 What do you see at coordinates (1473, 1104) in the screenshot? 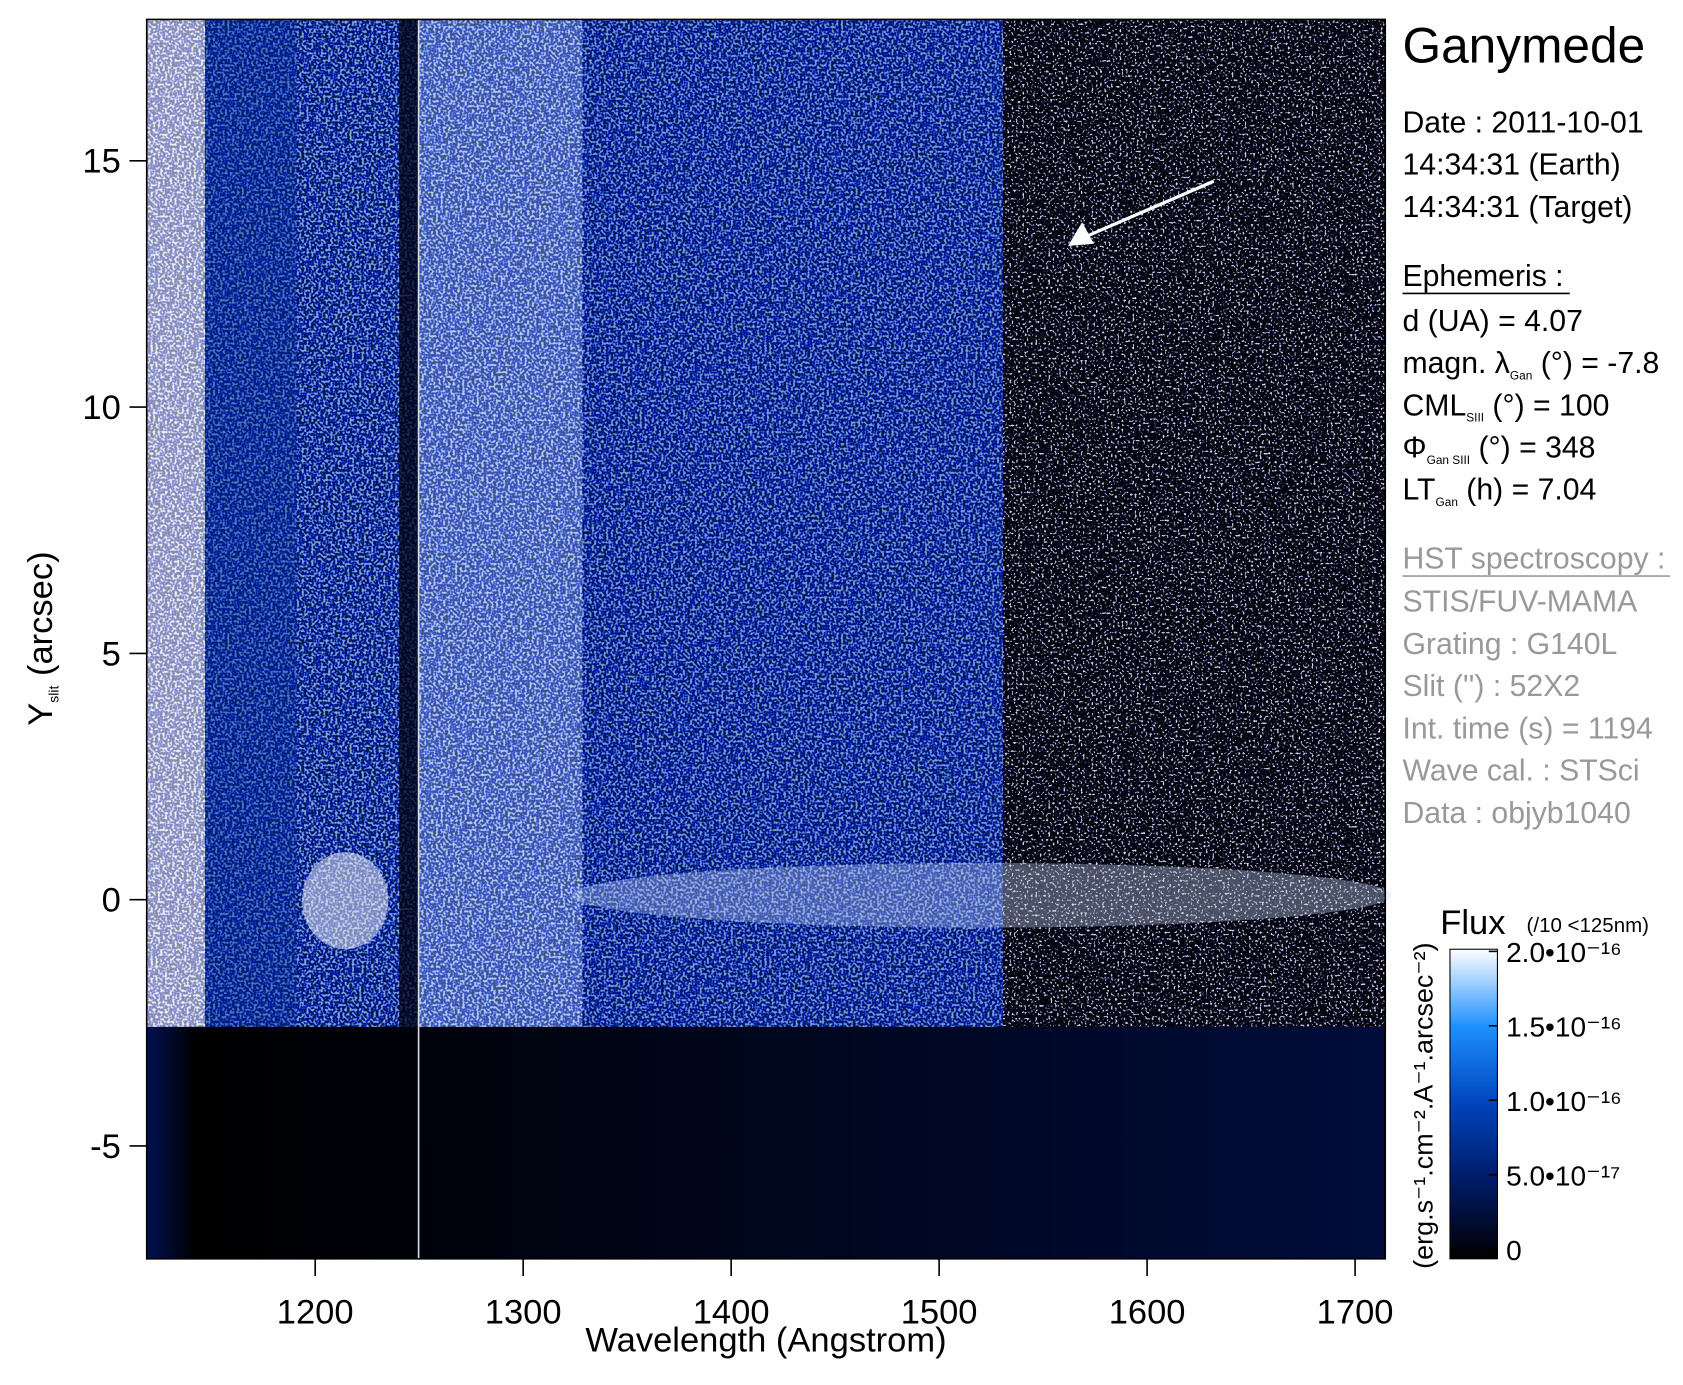
I see `colorbar` at bounding box center [1473, 1104].